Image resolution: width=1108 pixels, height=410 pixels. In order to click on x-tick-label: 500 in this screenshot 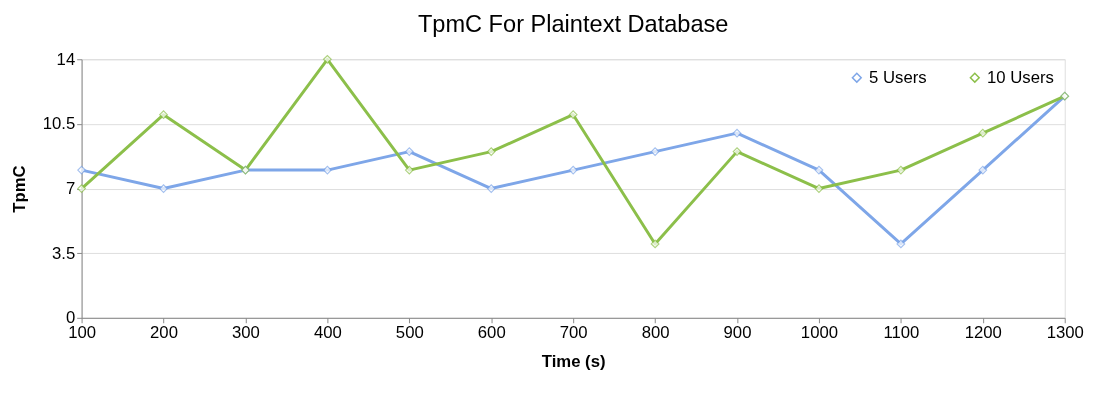, I will do `click(409, 332)`.